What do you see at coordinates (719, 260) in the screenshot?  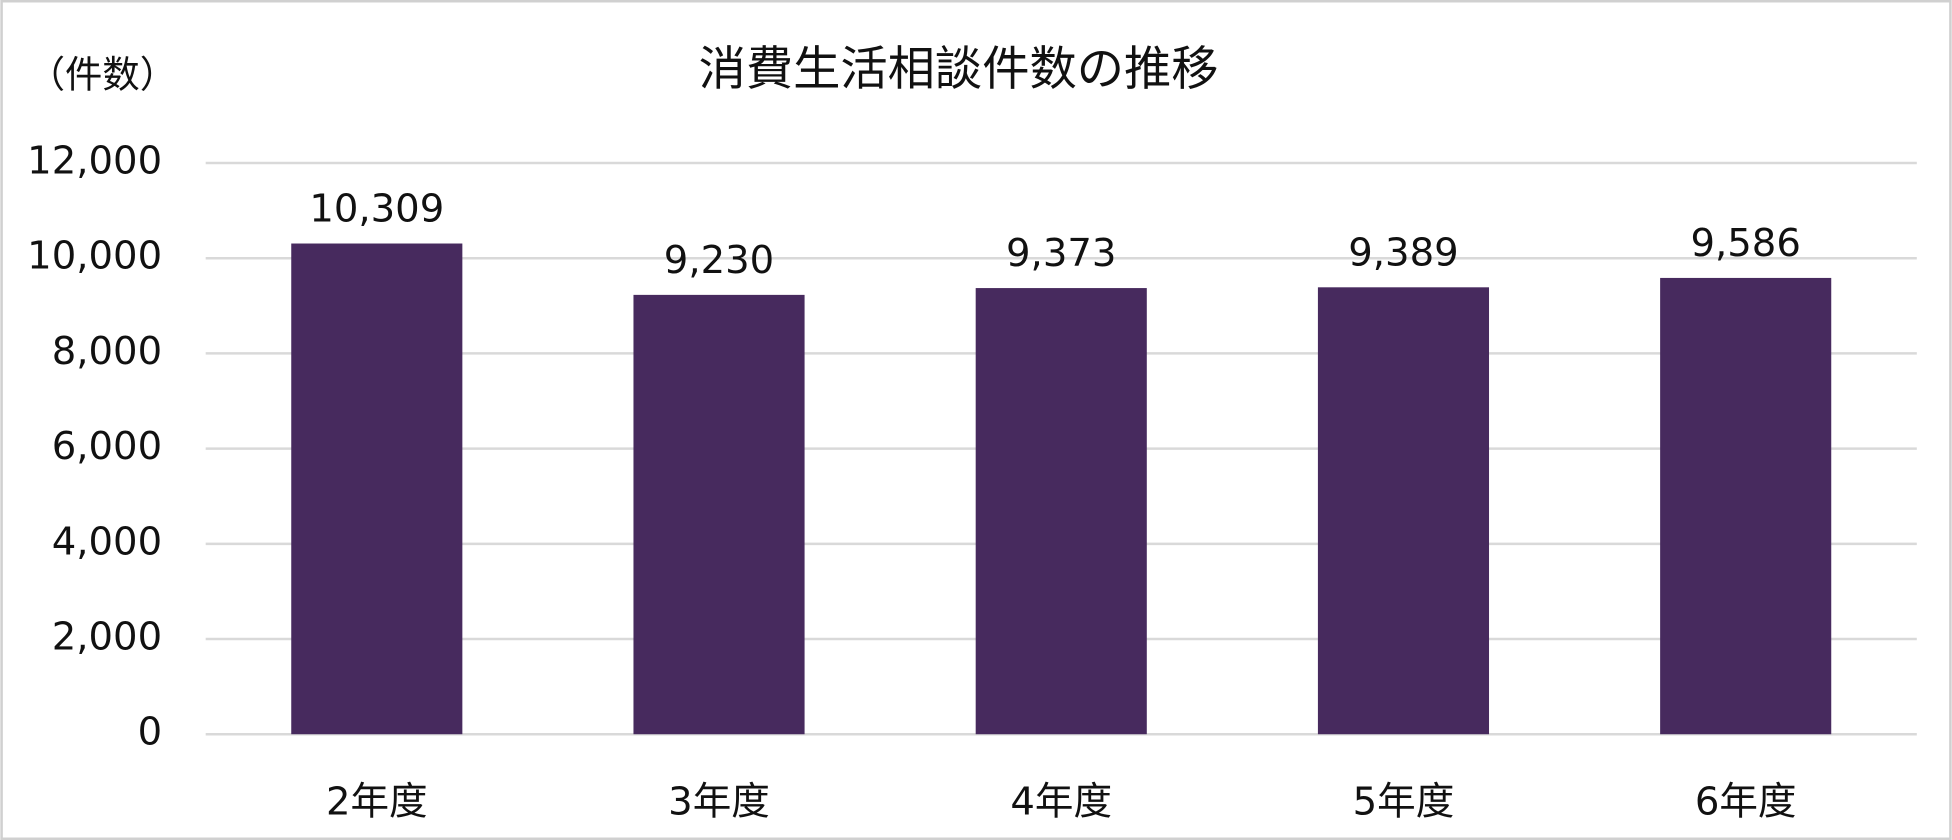 I see `data-label: 9,230` at bounding box center [719, 260].